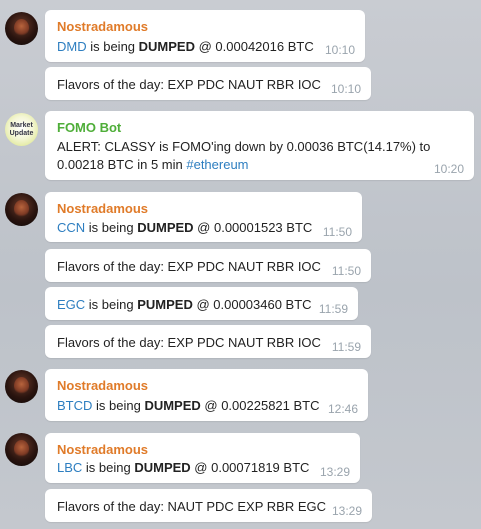  Describe the element at coordinates (252, 304) in the screenshot. I see `text-fragment: @ 0.00003460 BTC` at that location.